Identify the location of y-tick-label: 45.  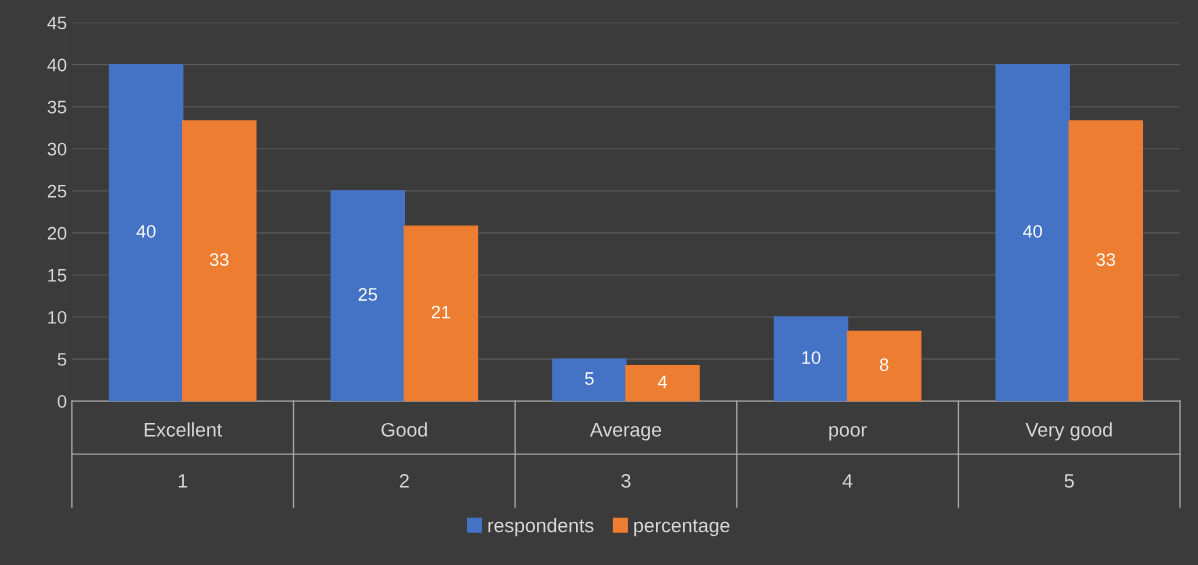
(57, 23).